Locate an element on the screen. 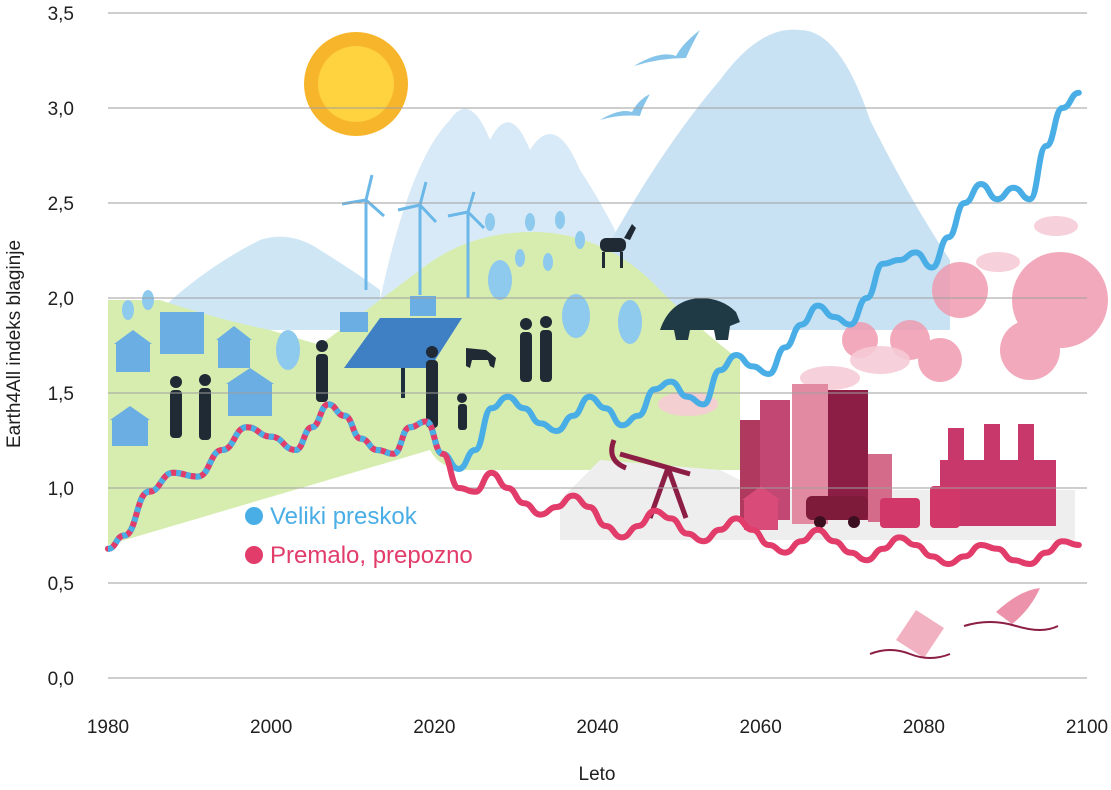  x-tick-label: 2020 is located at coordinates (434, 727).